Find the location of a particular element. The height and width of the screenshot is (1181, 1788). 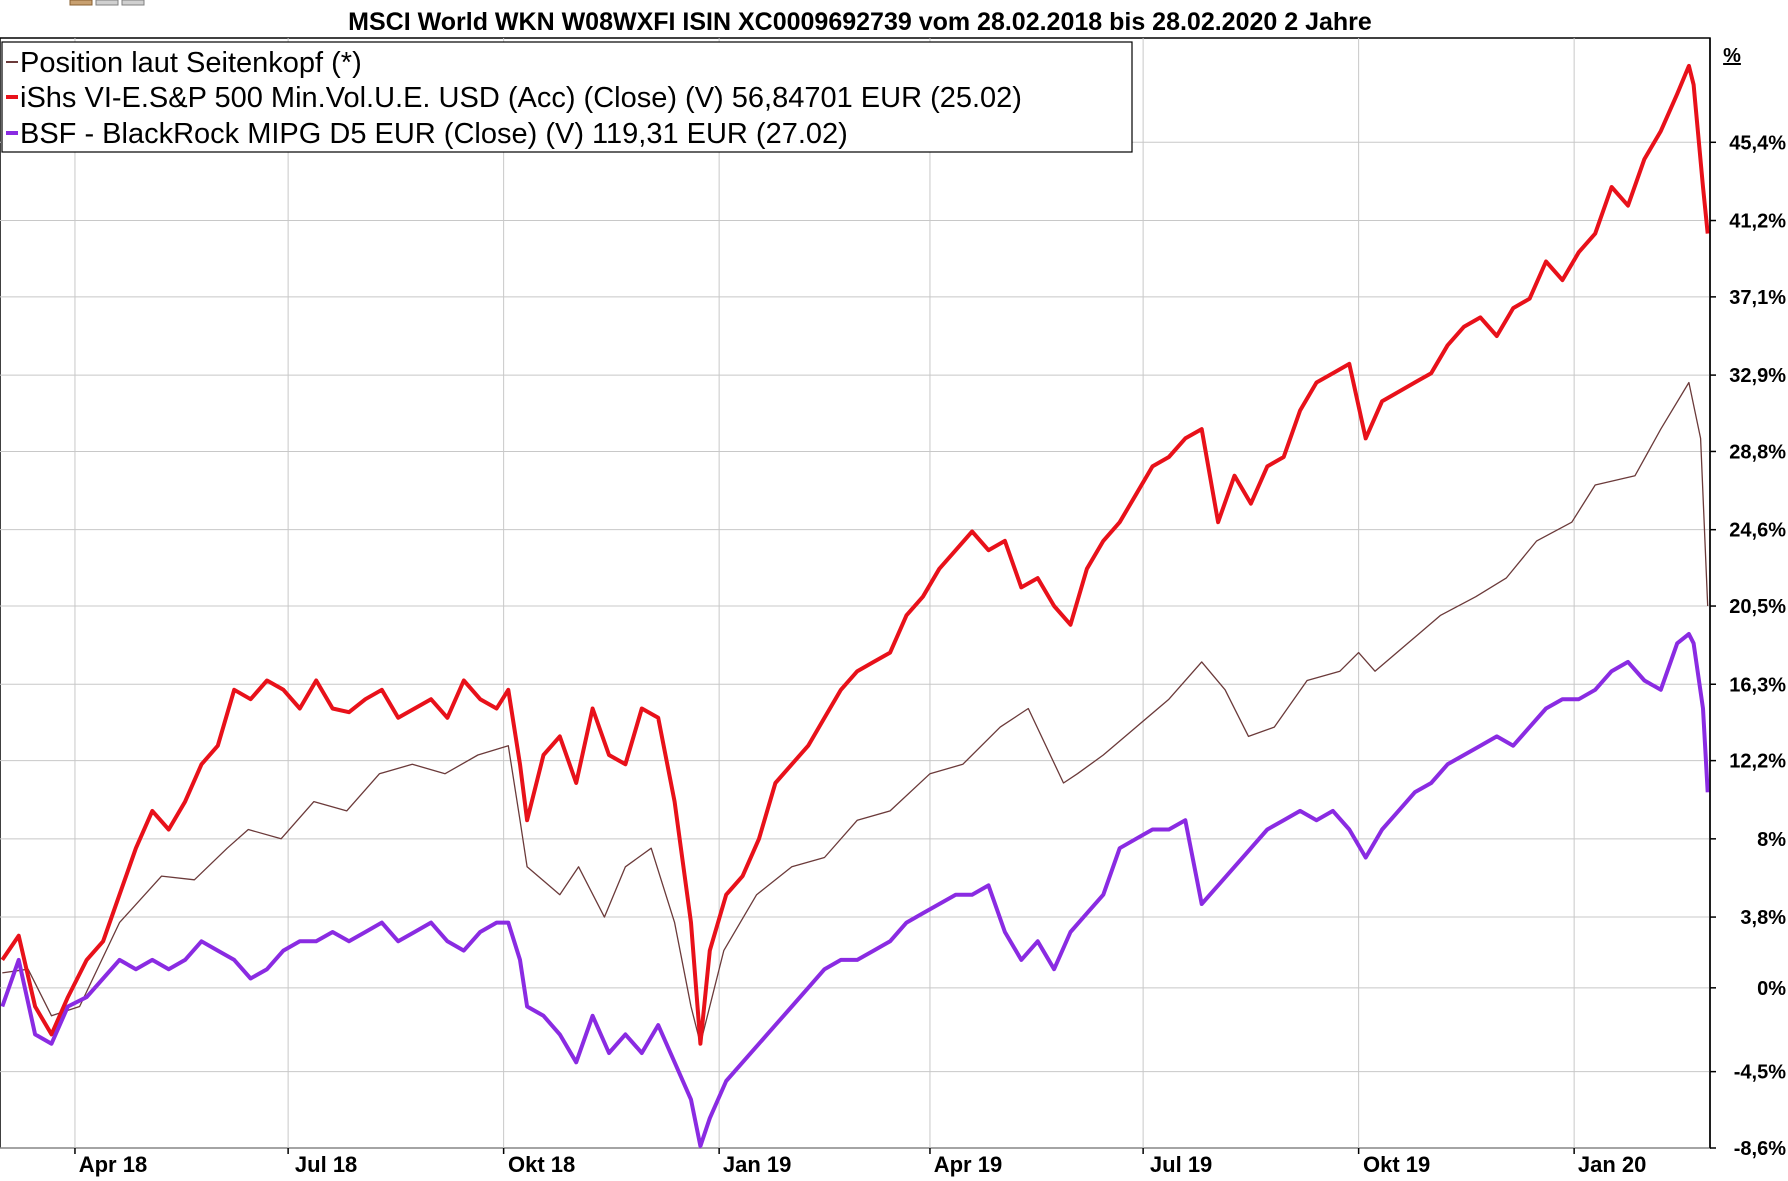

x-tick-label: Jul 19 is located at coordinates (1181, 1164).